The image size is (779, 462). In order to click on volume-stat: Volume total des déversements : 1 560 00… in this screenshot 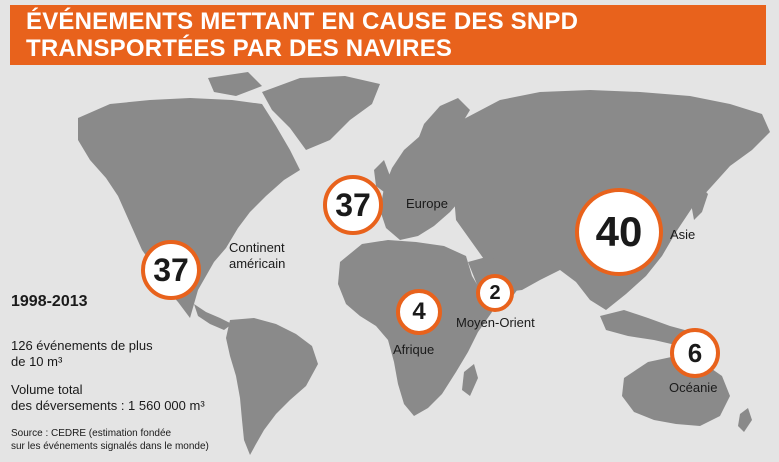, I will do `click(108, 398)`.